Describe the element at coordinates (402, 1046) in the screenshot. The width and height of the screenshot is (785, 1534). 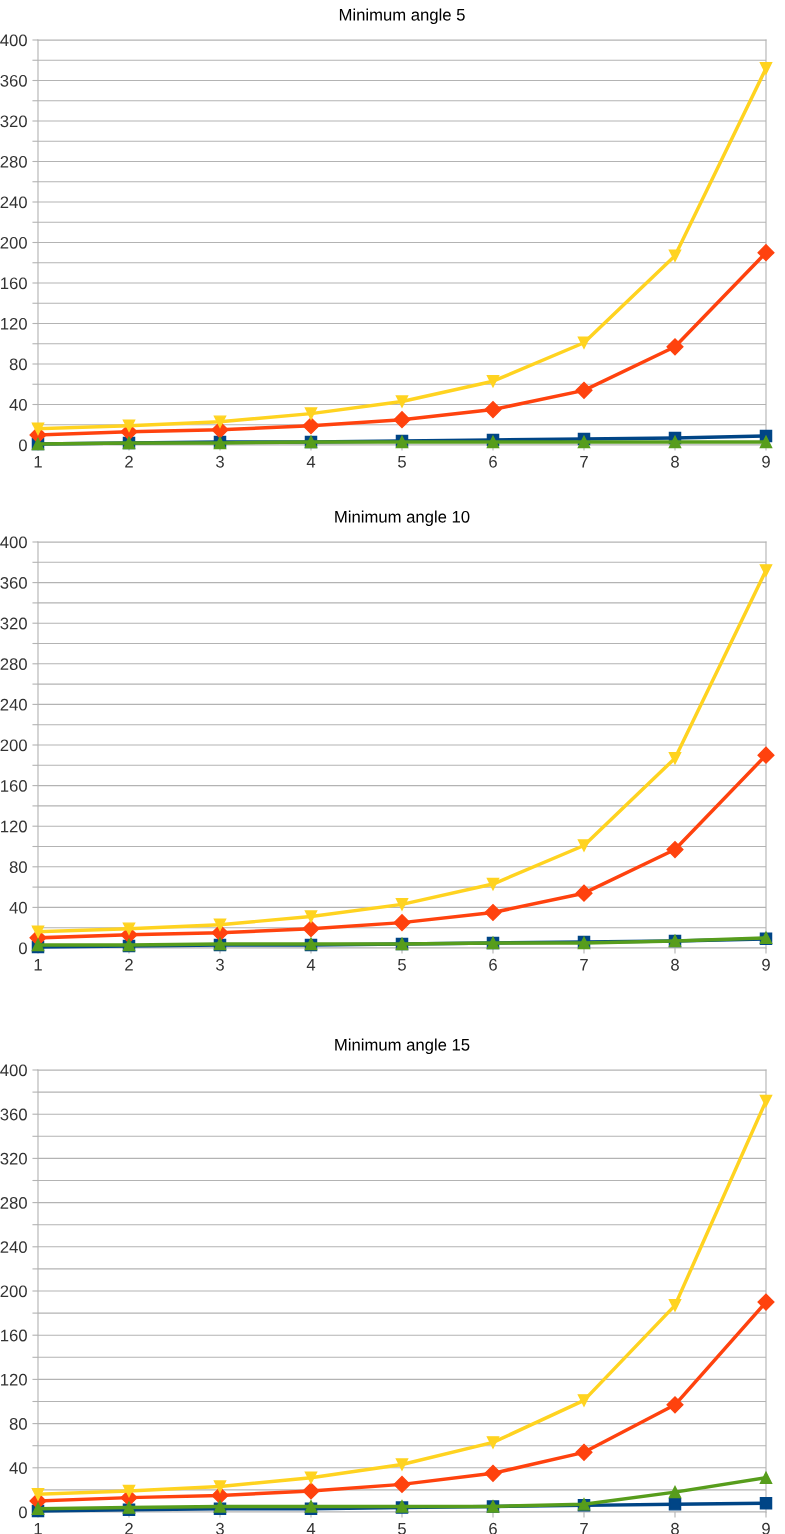
I see `chart-title: Minimum angle 15` at that location.